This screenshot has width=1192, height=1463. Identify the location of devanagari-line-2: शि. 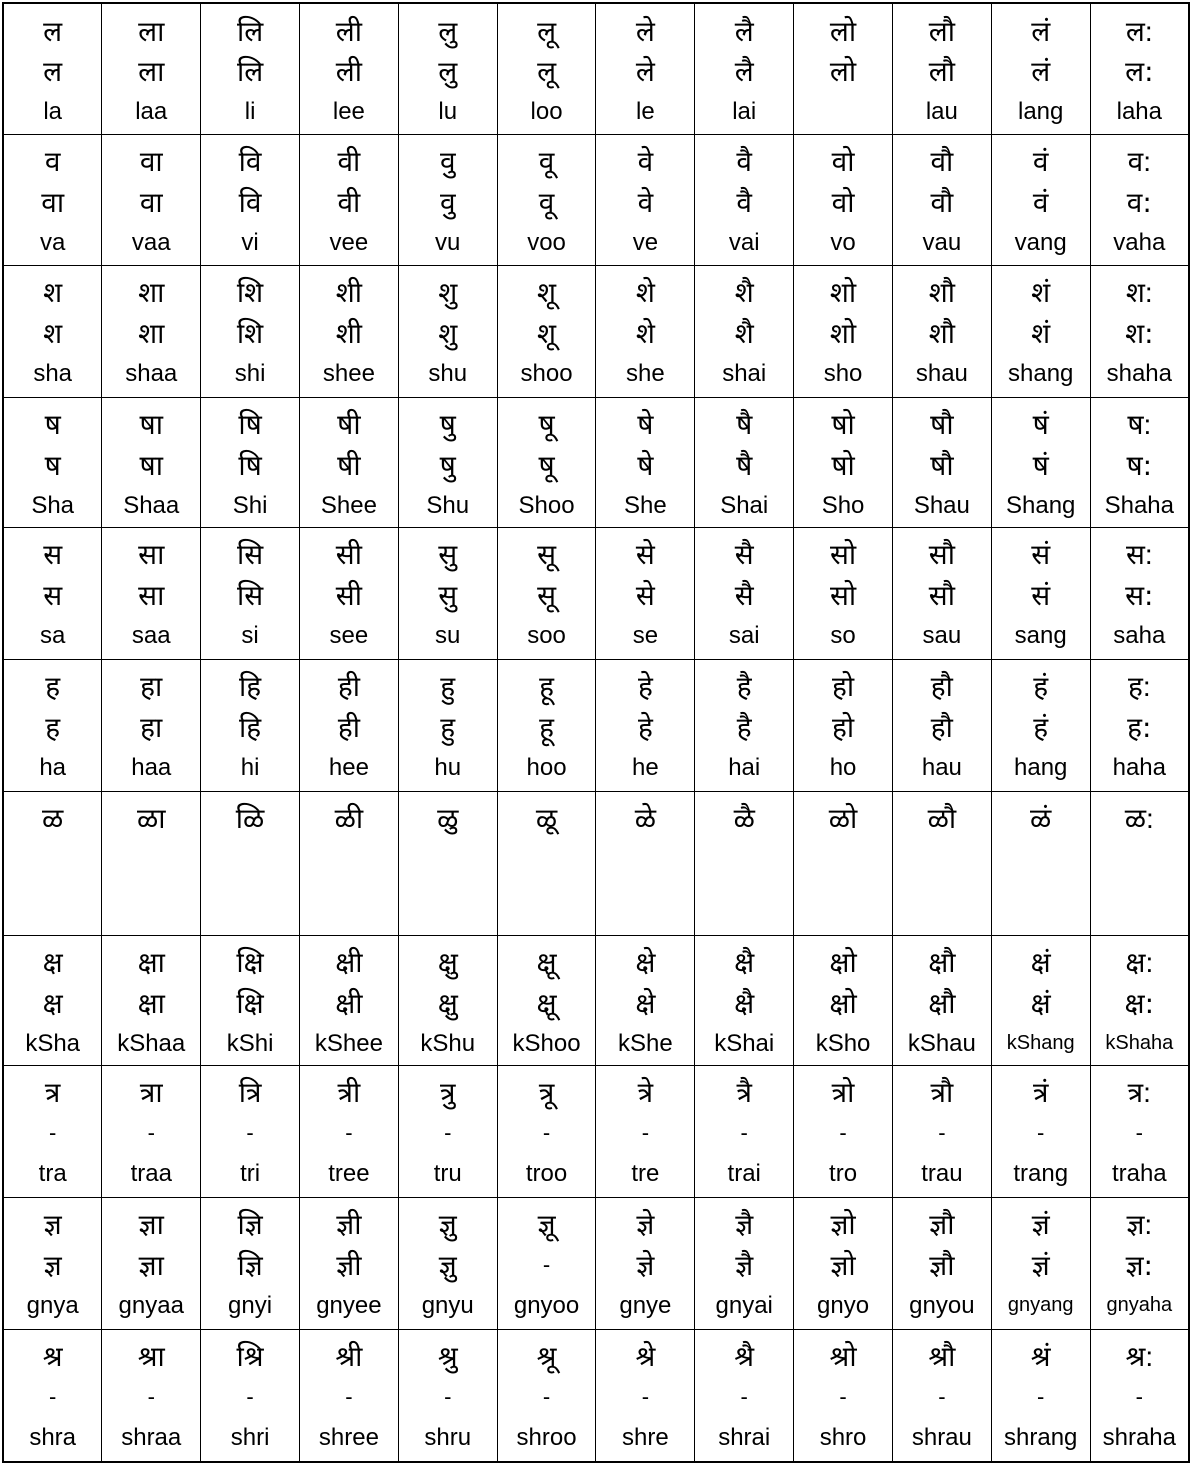
(250, 333).